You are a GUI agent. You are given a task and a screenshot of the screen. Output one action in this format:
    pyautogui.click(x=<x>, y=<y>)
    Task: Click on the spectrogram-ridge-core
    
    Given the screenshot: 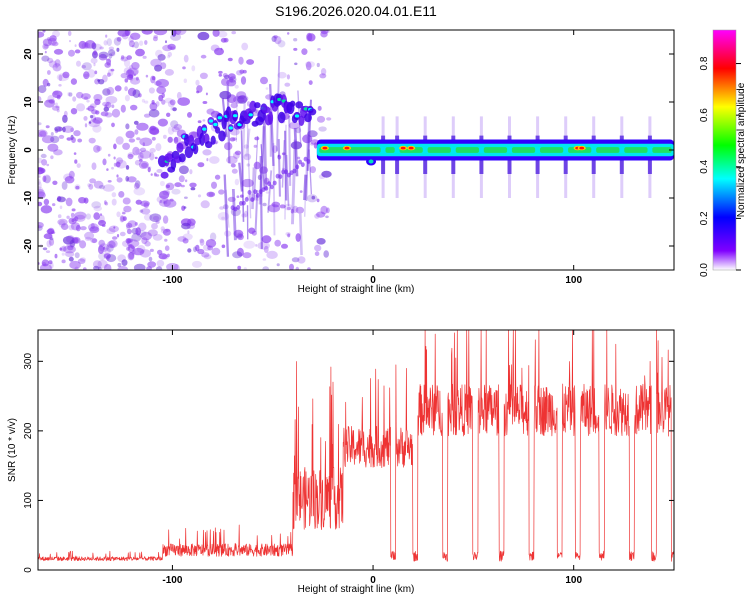 What is the action you would take?
    pyautogui.click(x=230, y=128)
    